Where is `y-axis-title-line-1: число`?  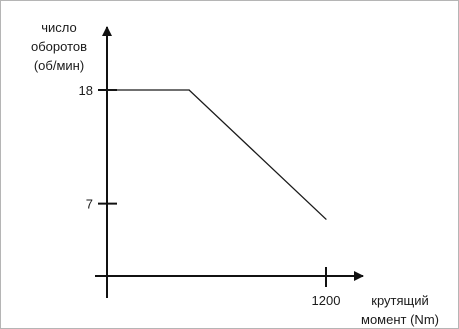 y-axis-title-line-1: число is located at coordinates (59, 27).